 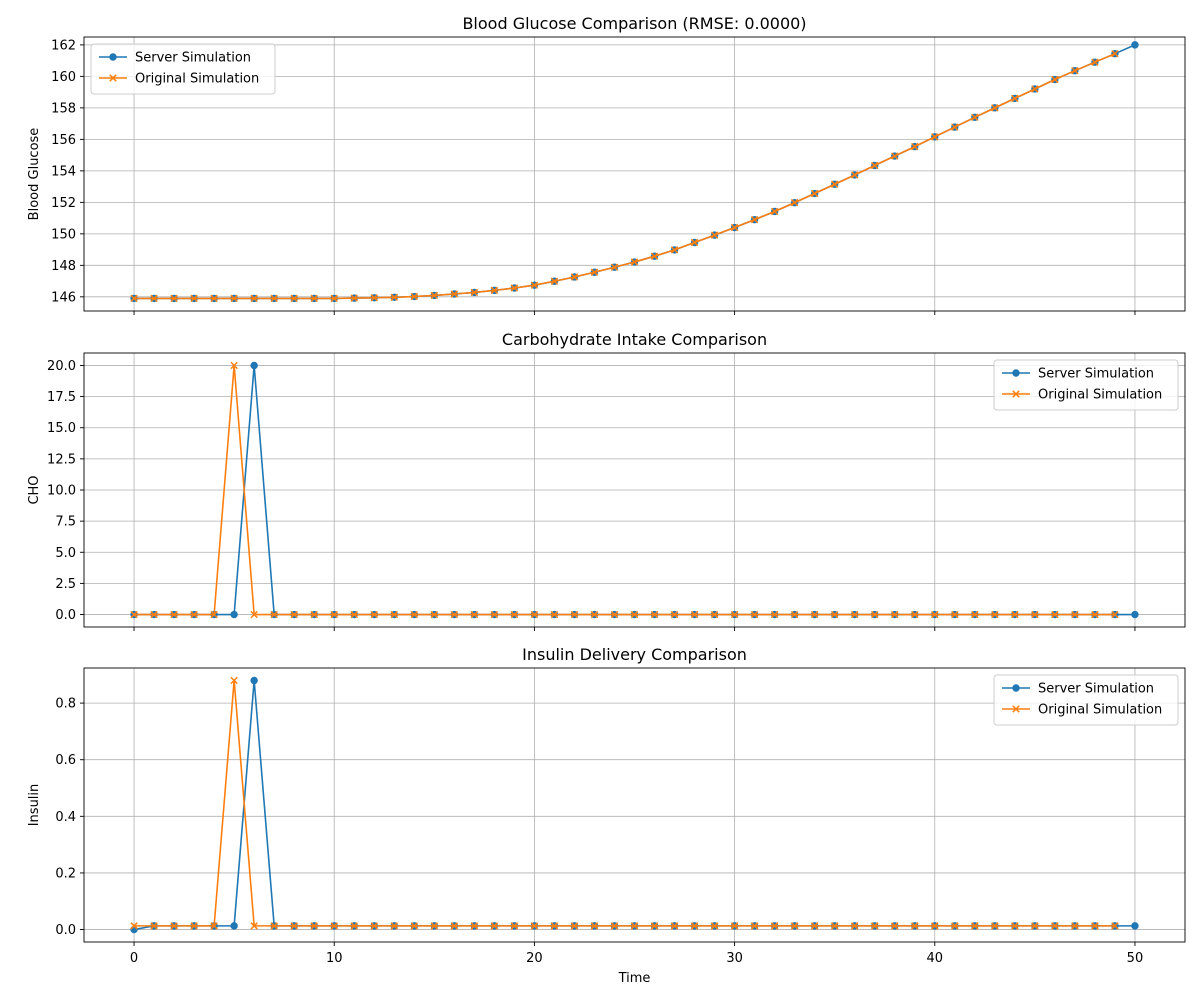 I want to click on legend-box, so click(x=1086, y=700).